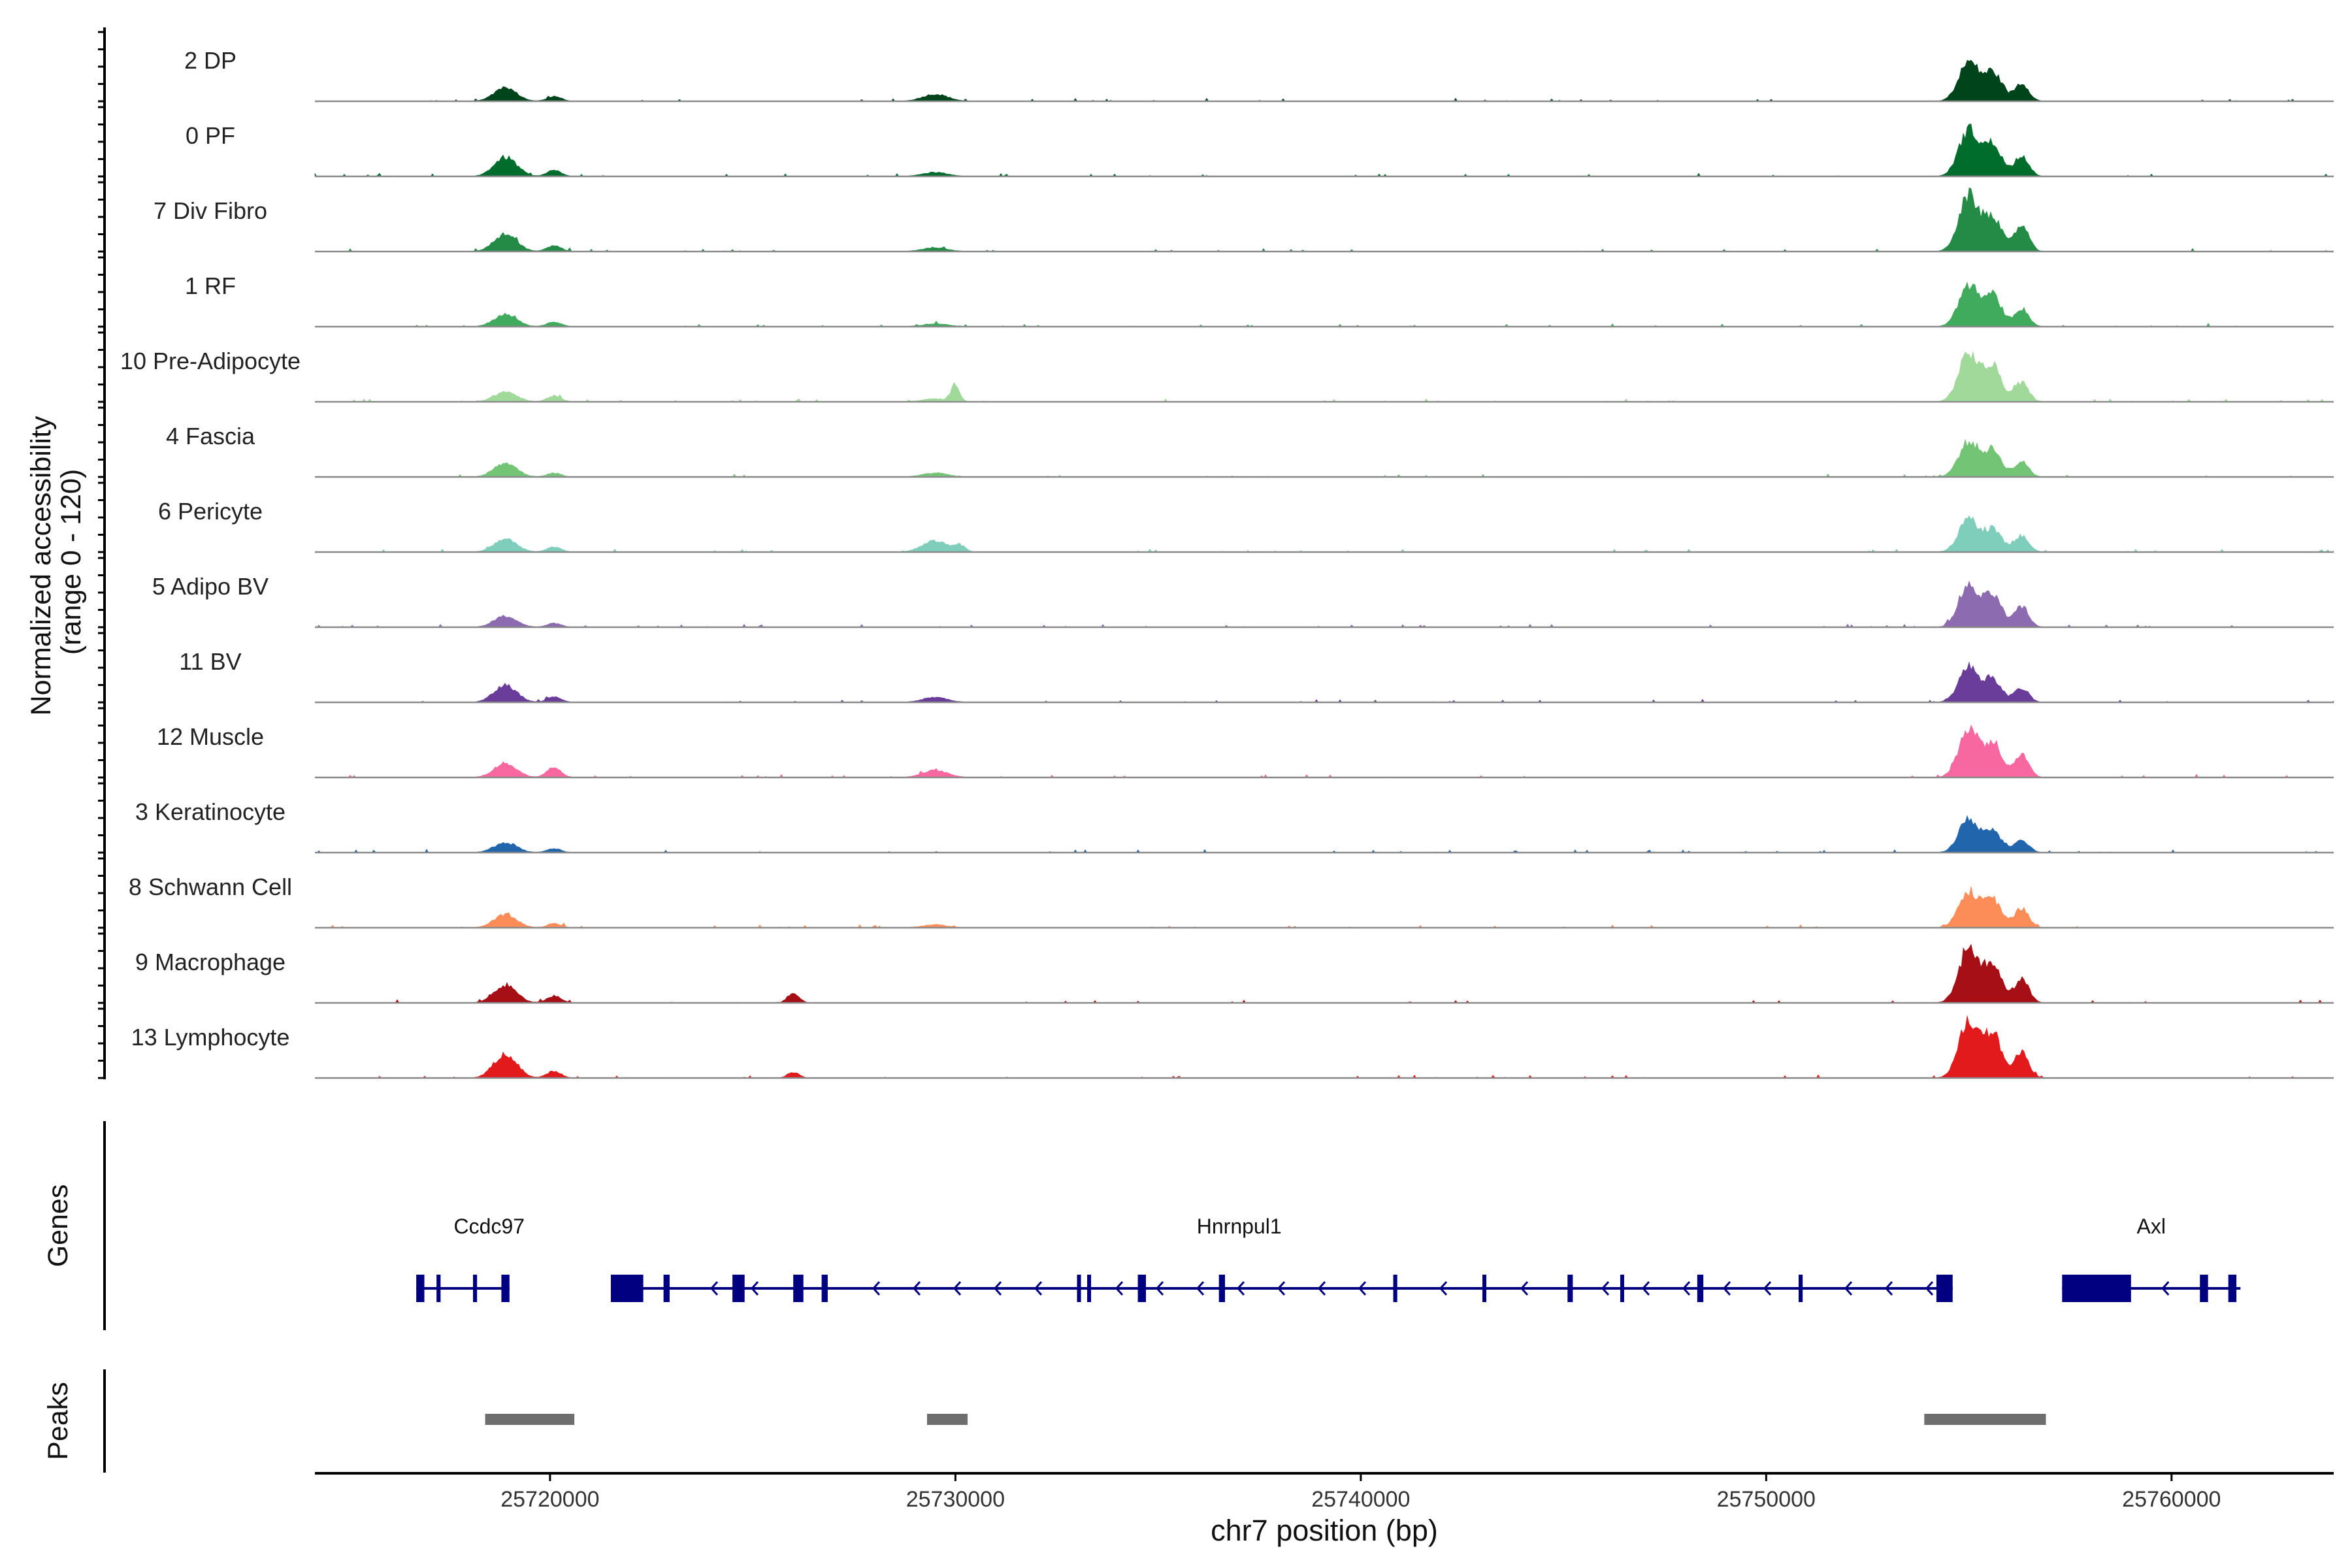  What do you see at coordinates (71, 562) in the screenshot?
I see `y-axis-label-line2: (range 0 - 120)` at bounding box center [71, 562].